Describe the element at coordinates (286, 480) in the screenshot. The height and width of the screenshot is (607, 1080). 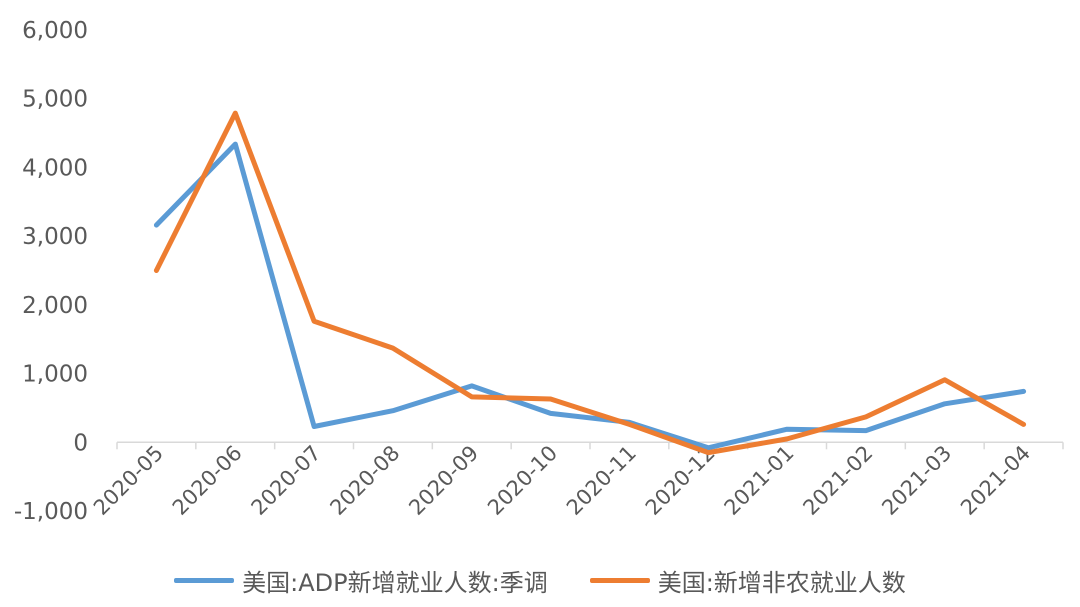
I see `x-tick-label: 2020-07` at that location.